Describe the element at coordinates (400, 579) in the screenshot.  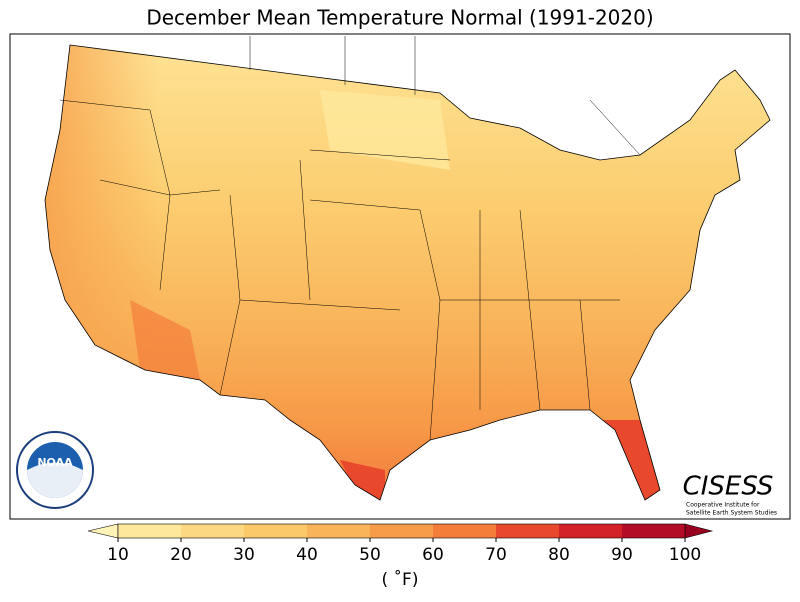
I see `colorbar-label: ( ˚F)` at that location.